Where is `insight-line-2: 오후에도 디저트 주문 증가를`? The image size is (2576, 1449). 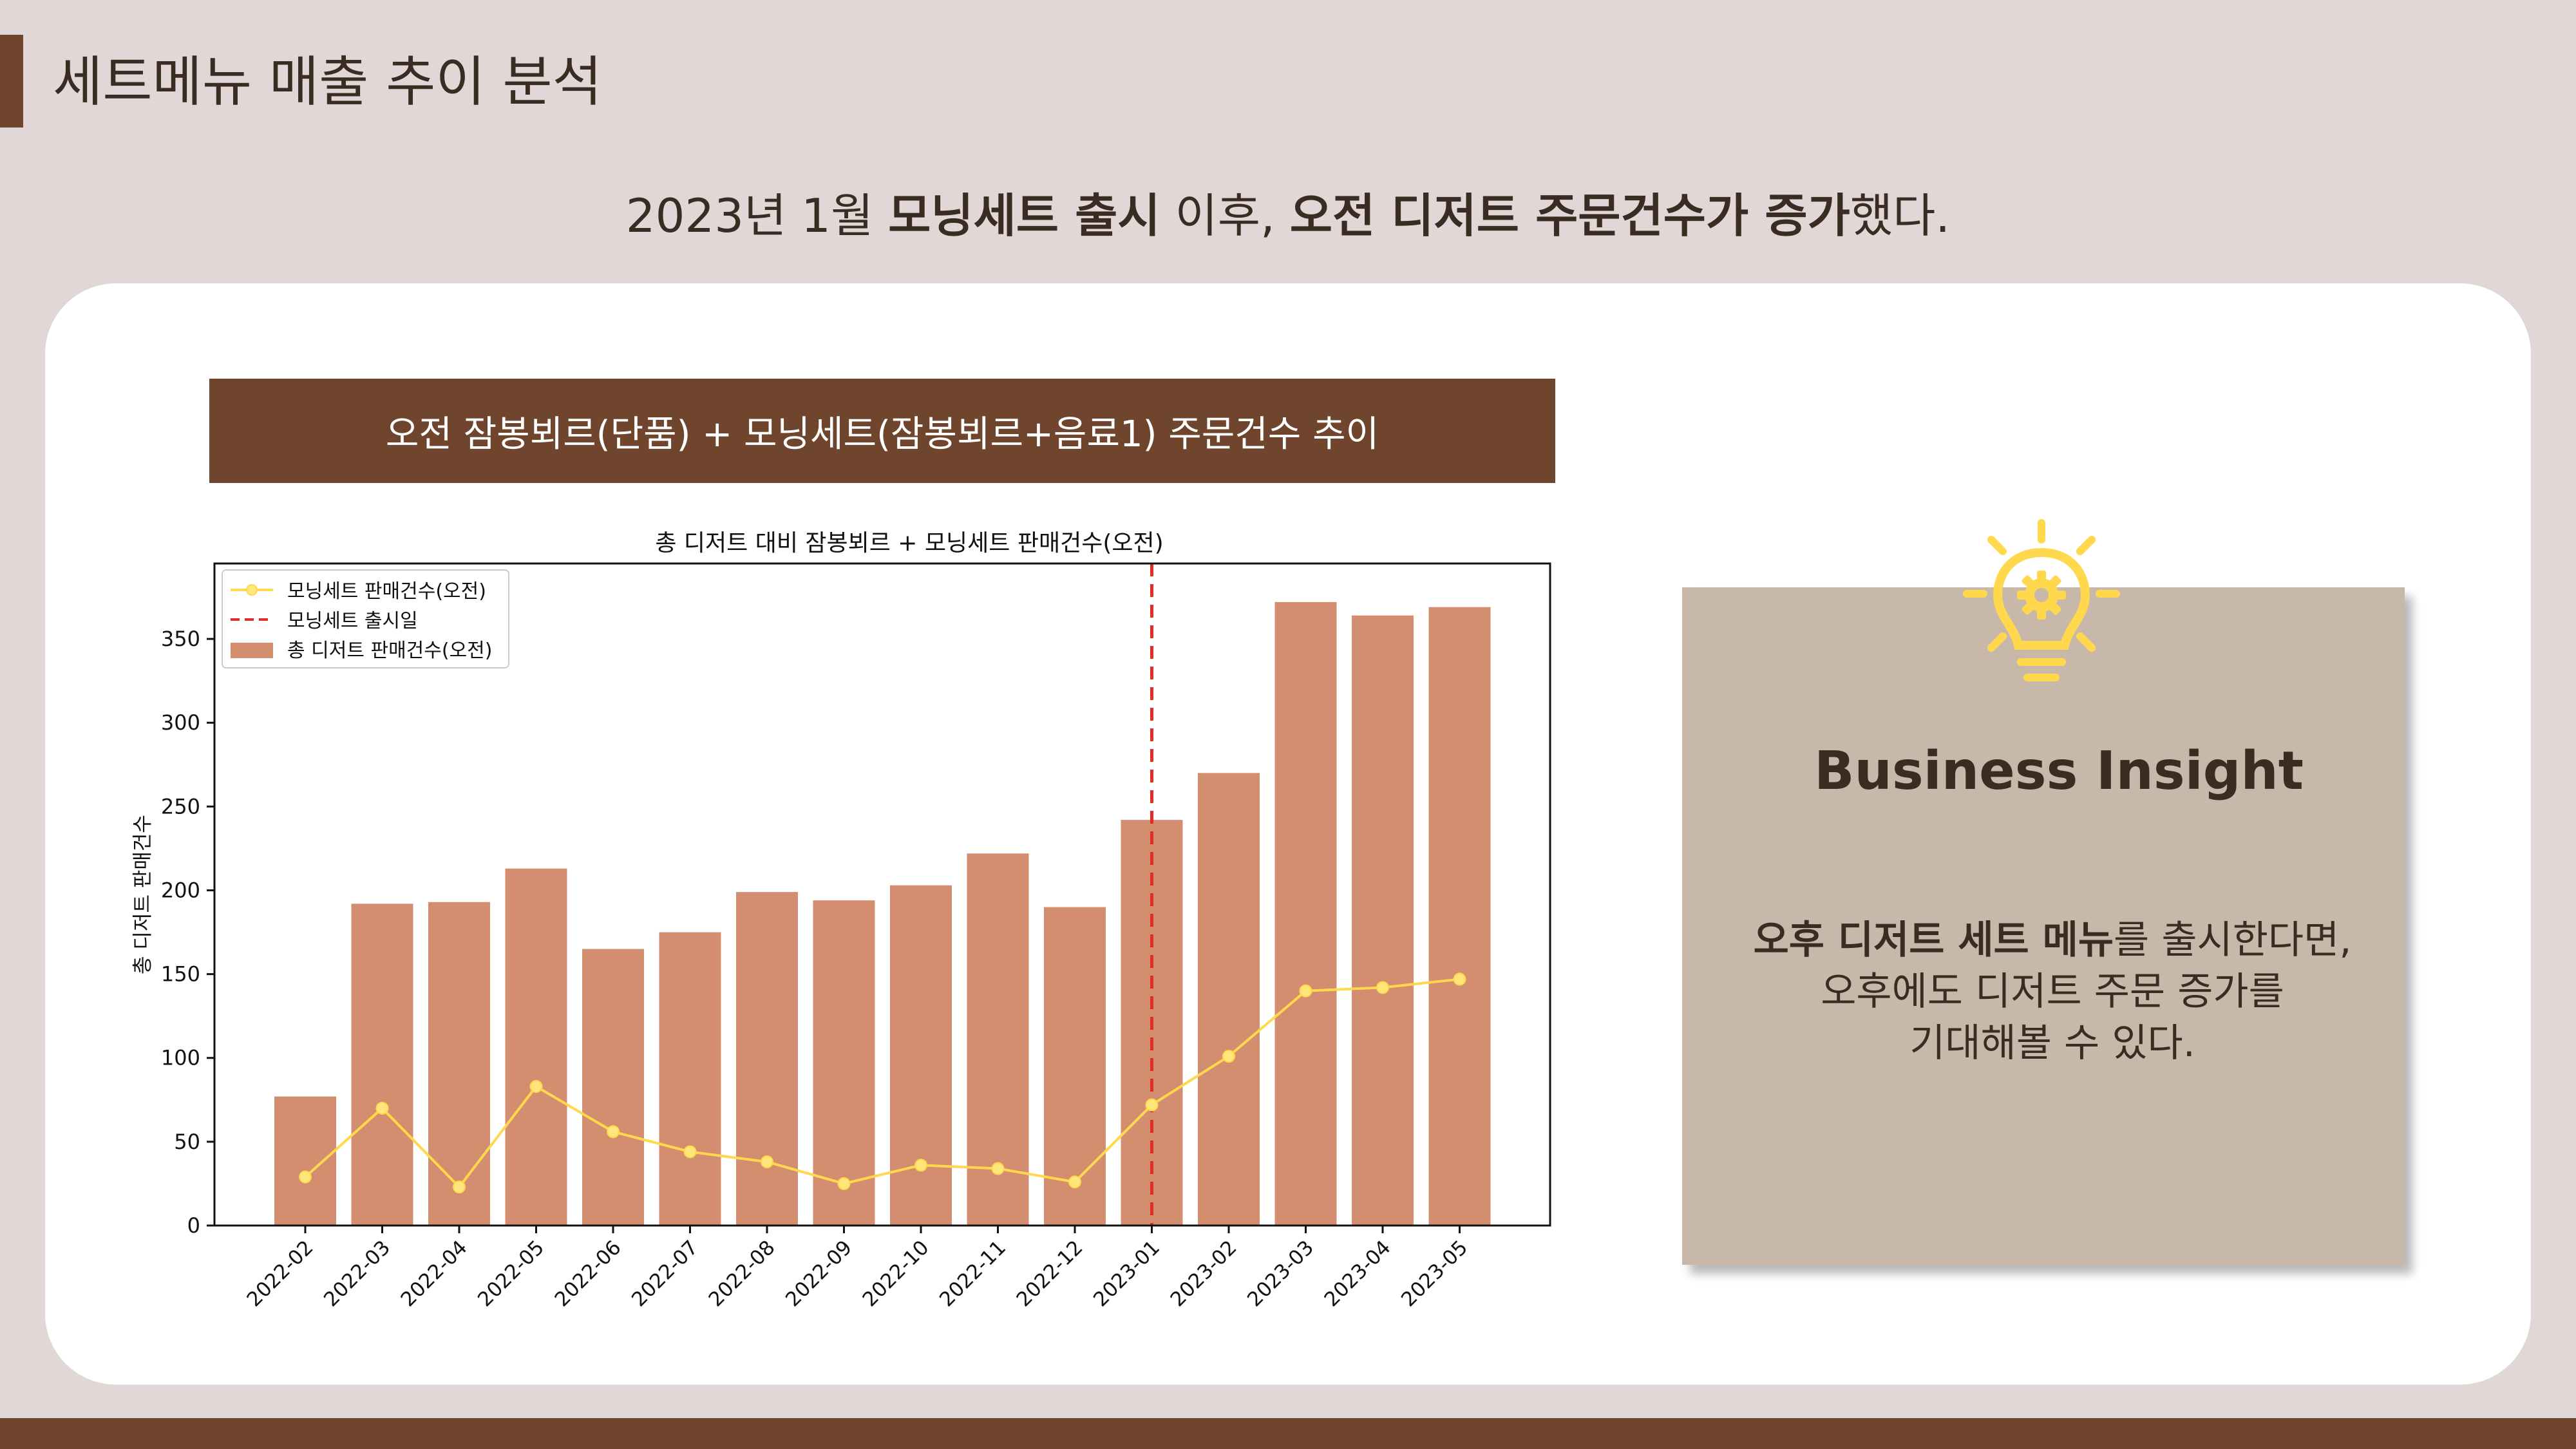 insight-line-2: 오후에도 디저트 주문 증가를 is located at coordinates (2052, 991).